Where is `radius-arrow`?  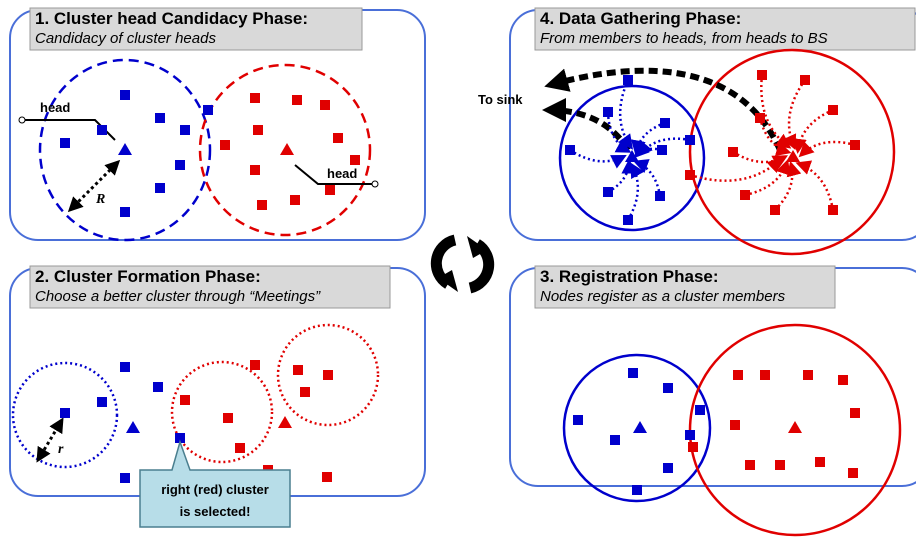
radius-arrow is located at coordinates (50, 440).